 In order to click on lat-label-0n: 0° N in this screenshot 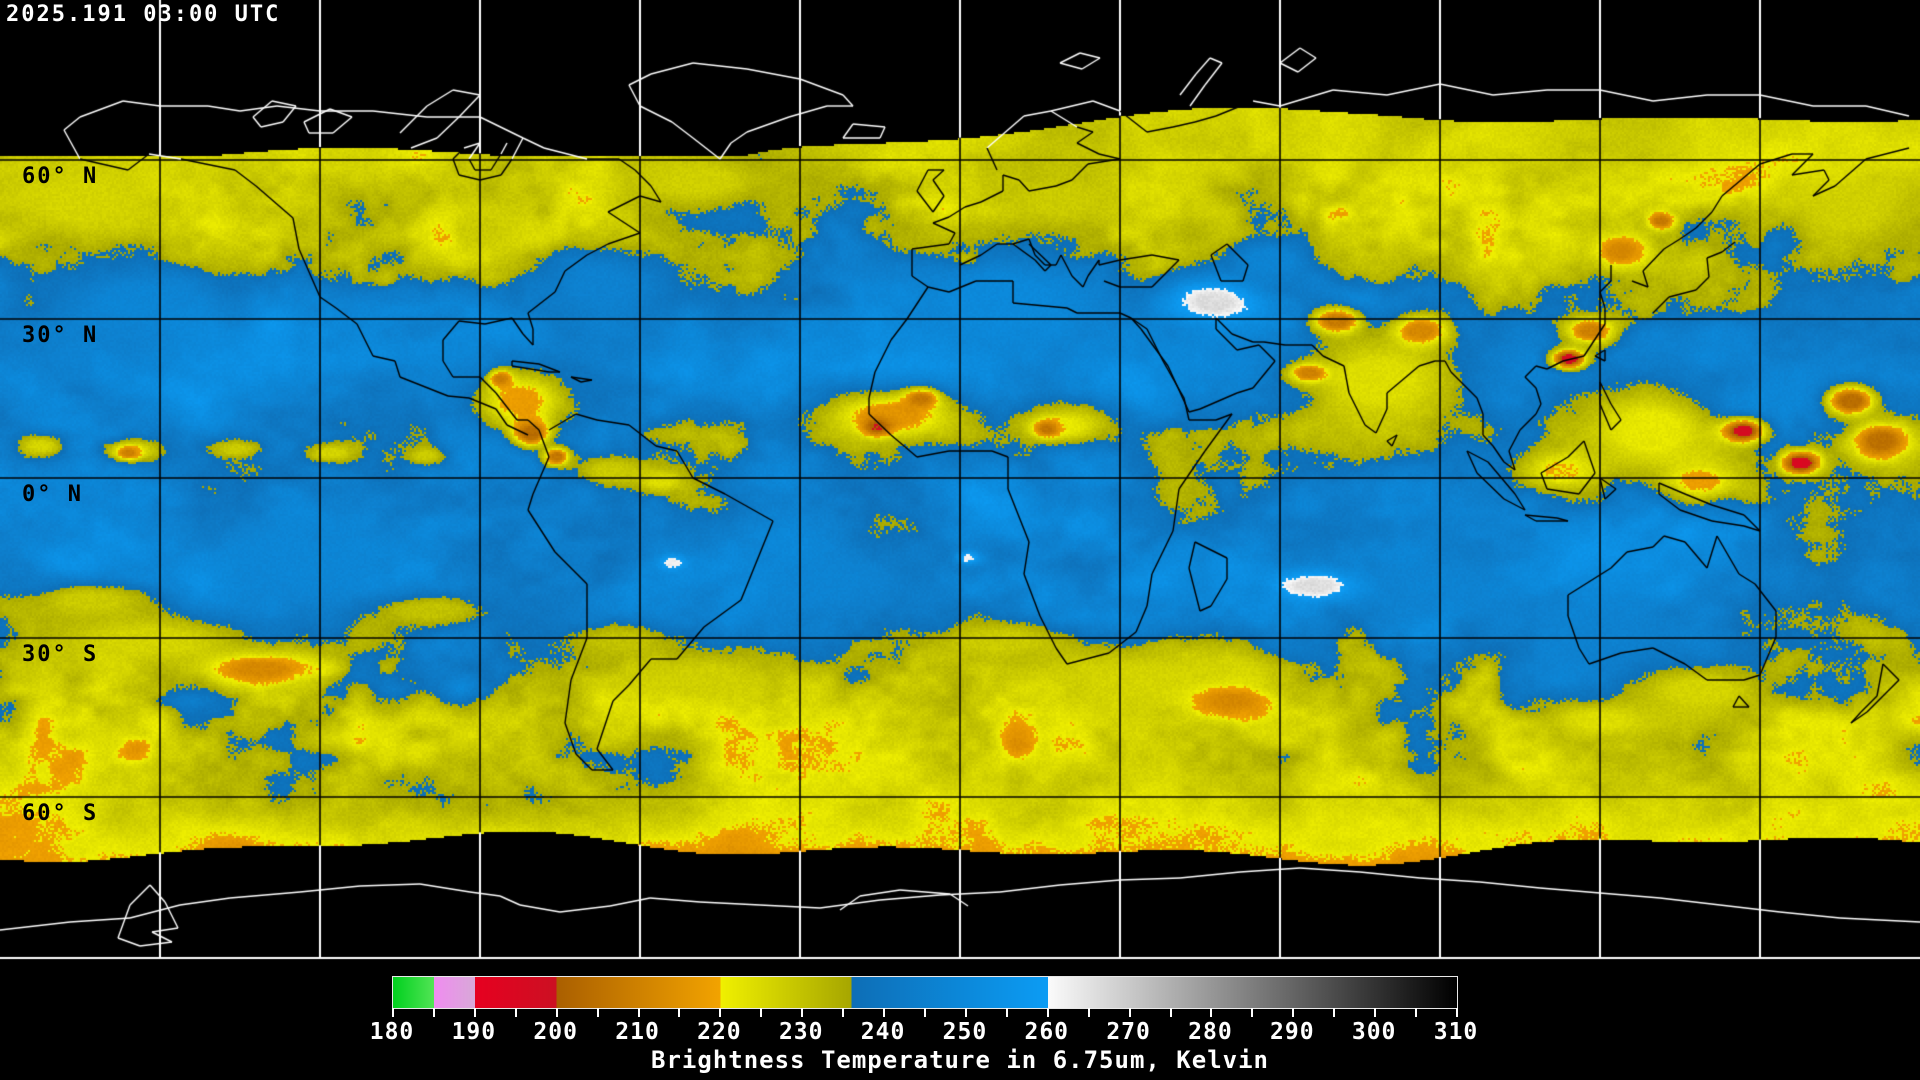, I will do `click(52, 494)`.